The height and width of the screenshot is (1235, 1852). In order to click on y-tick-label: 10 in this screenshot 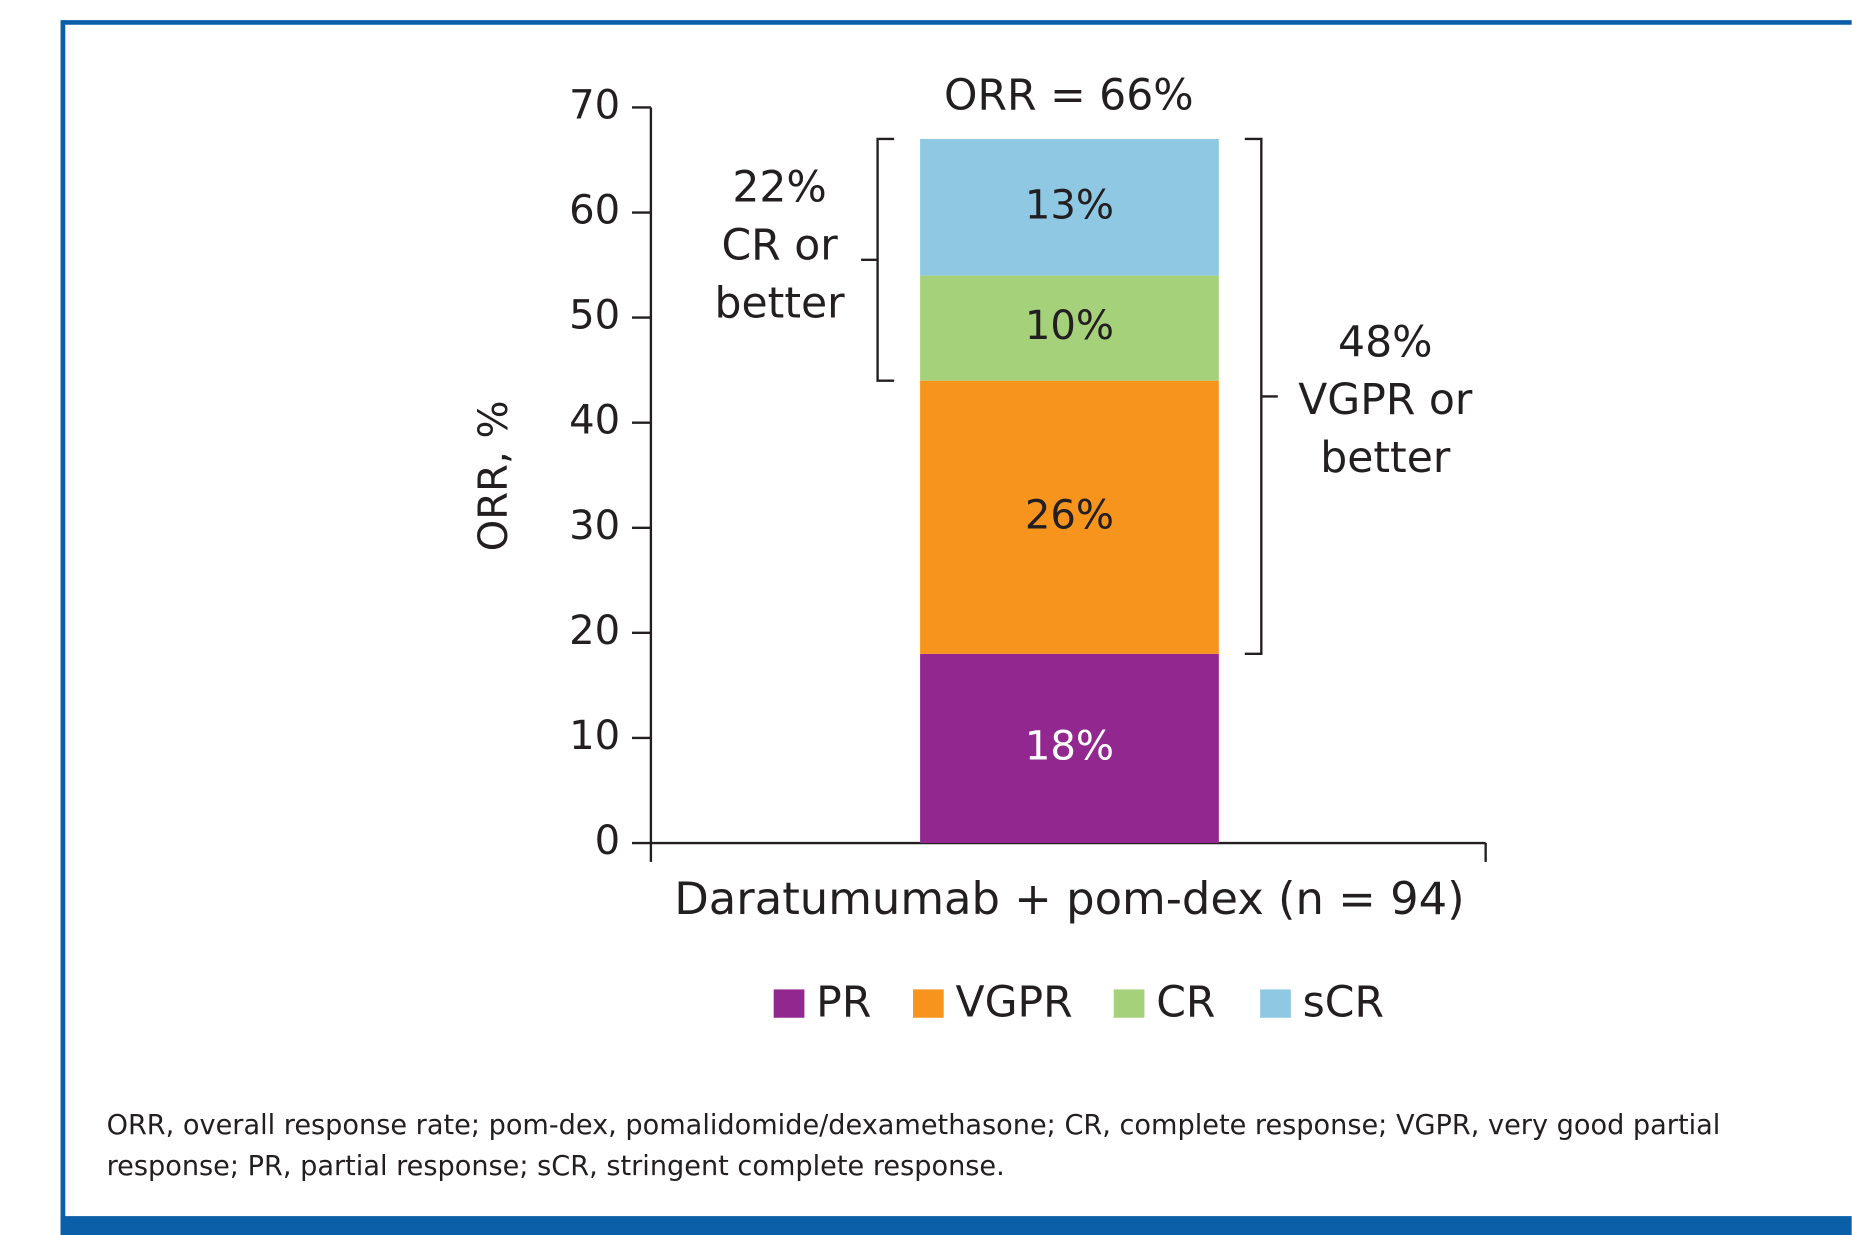, I will do `click(594, 736)`.